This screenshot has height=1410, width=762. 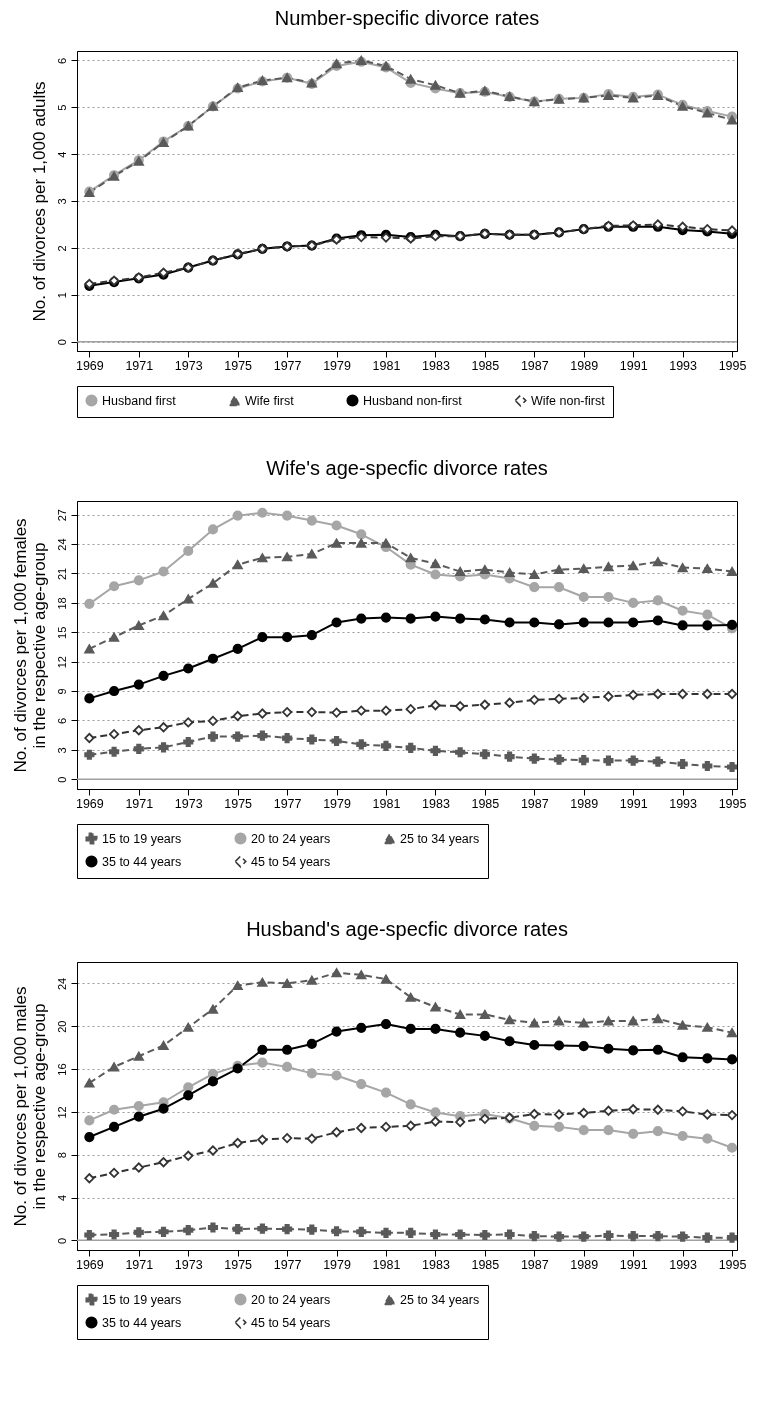 I want to click on y-tick-label: 15, so click(x=61, y=632).